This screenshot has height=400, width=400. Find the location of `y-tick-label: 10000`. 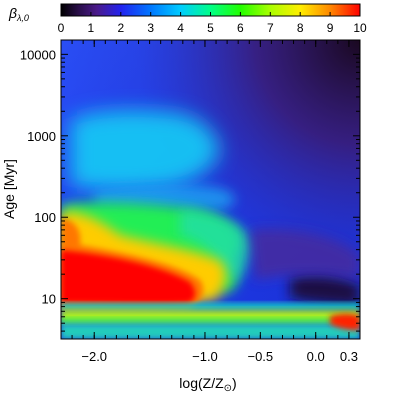

y-tick-label: 10000 is located at coordinates (38, 54).